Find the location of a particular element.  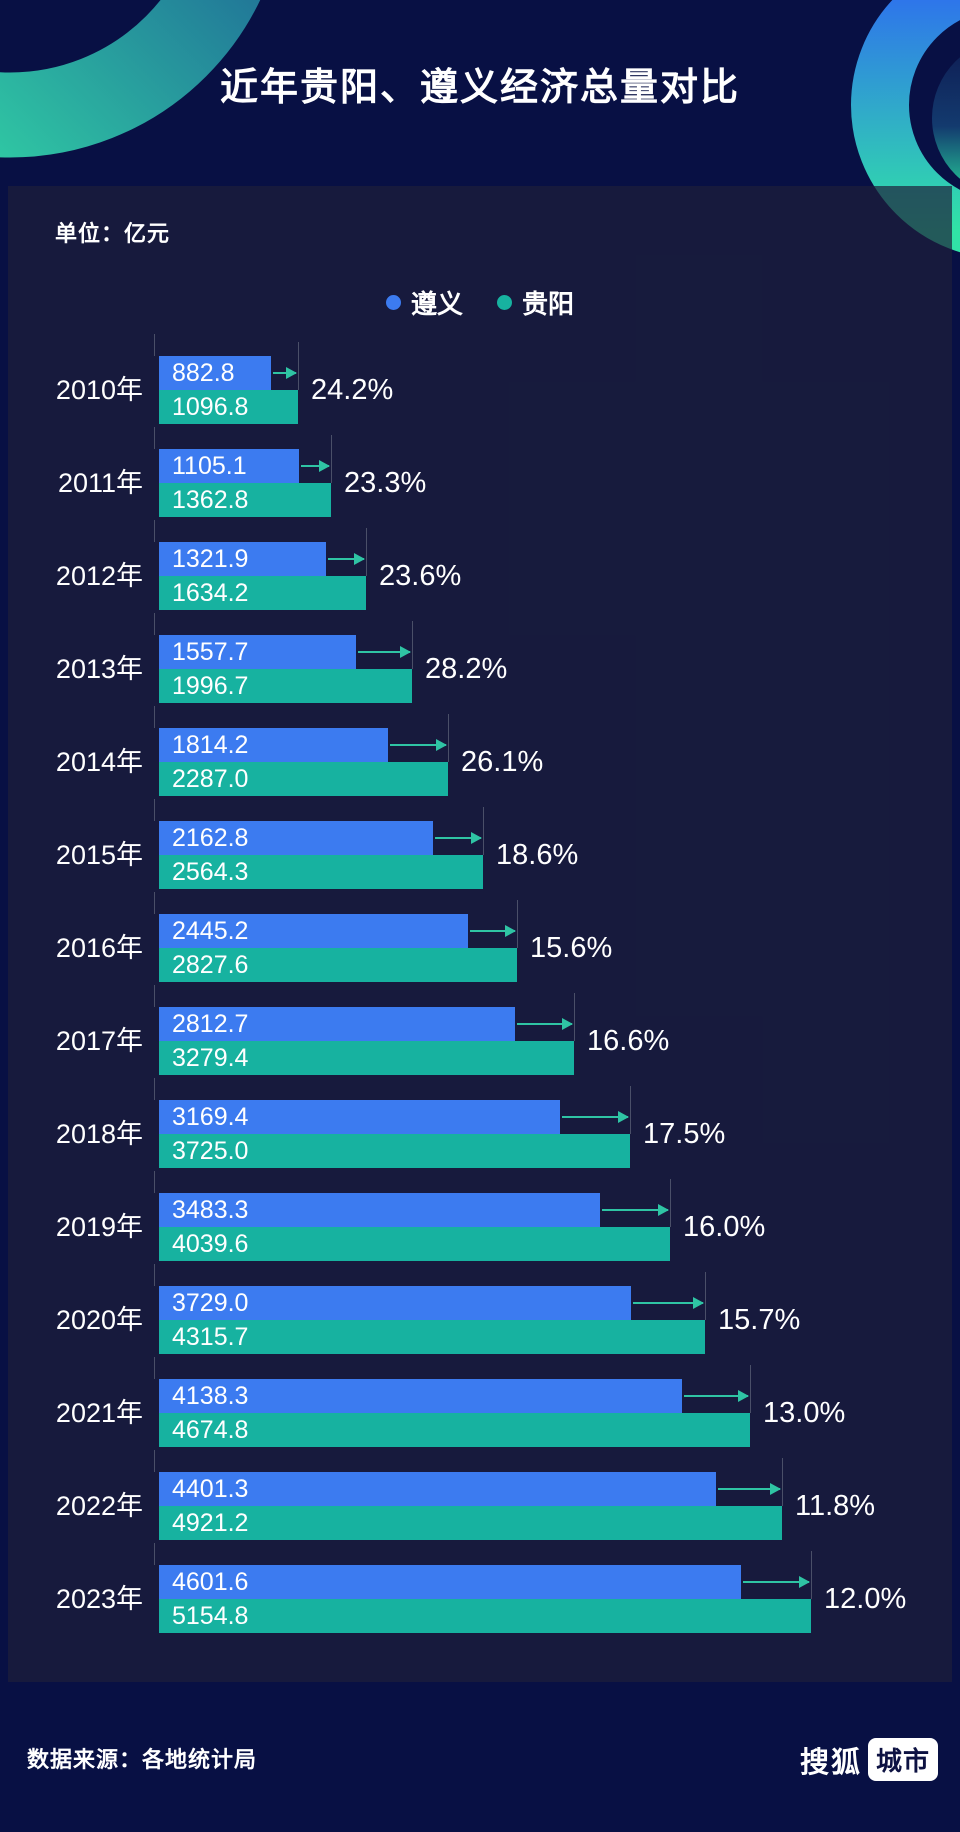

zunyi-bar: 4138.3 is located at coordinates (420, 1396).